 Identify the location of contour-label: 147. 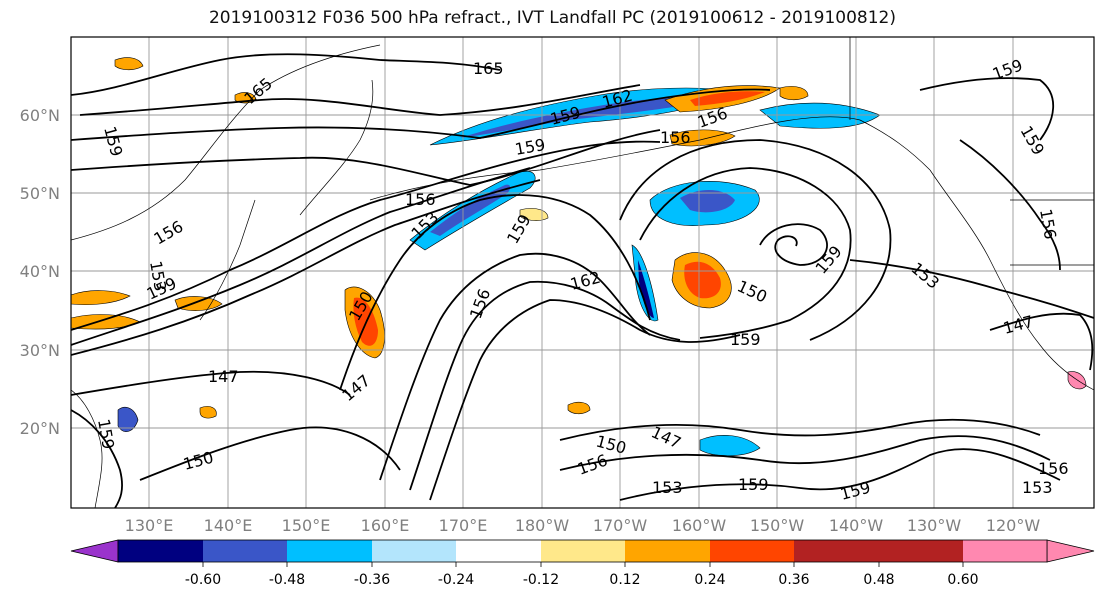
(223, 376).